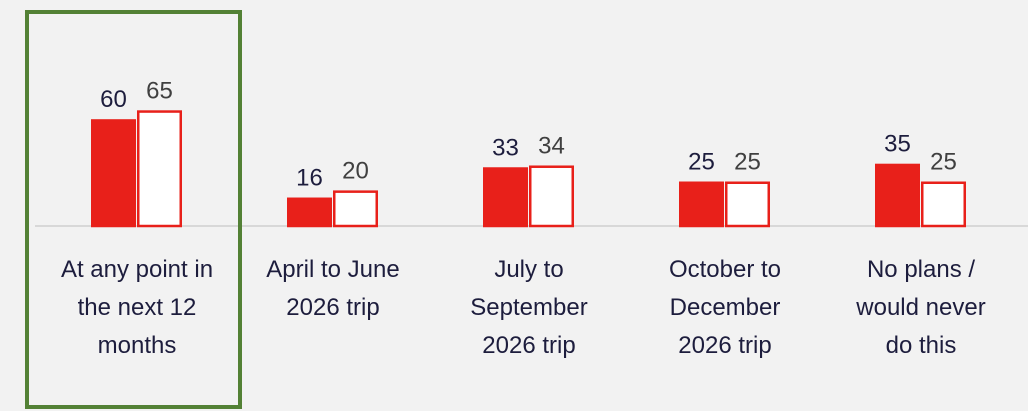 Image resolution: width=1028 pixels, height=411 pixels. I want to click on category-label: April to June 2026 trip, so click(333, 288).